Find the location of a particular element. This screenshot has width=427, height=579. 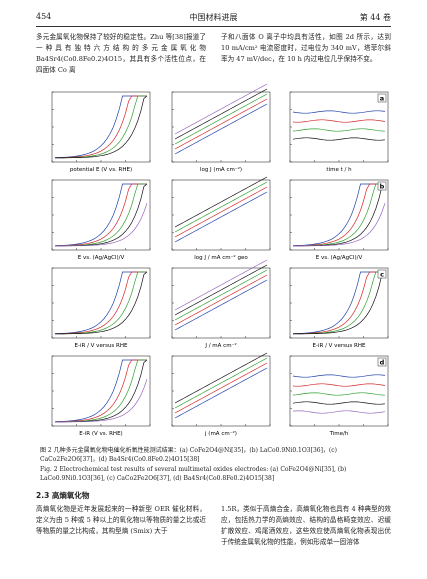

panel-label: a is located at coordinates (382, 99).